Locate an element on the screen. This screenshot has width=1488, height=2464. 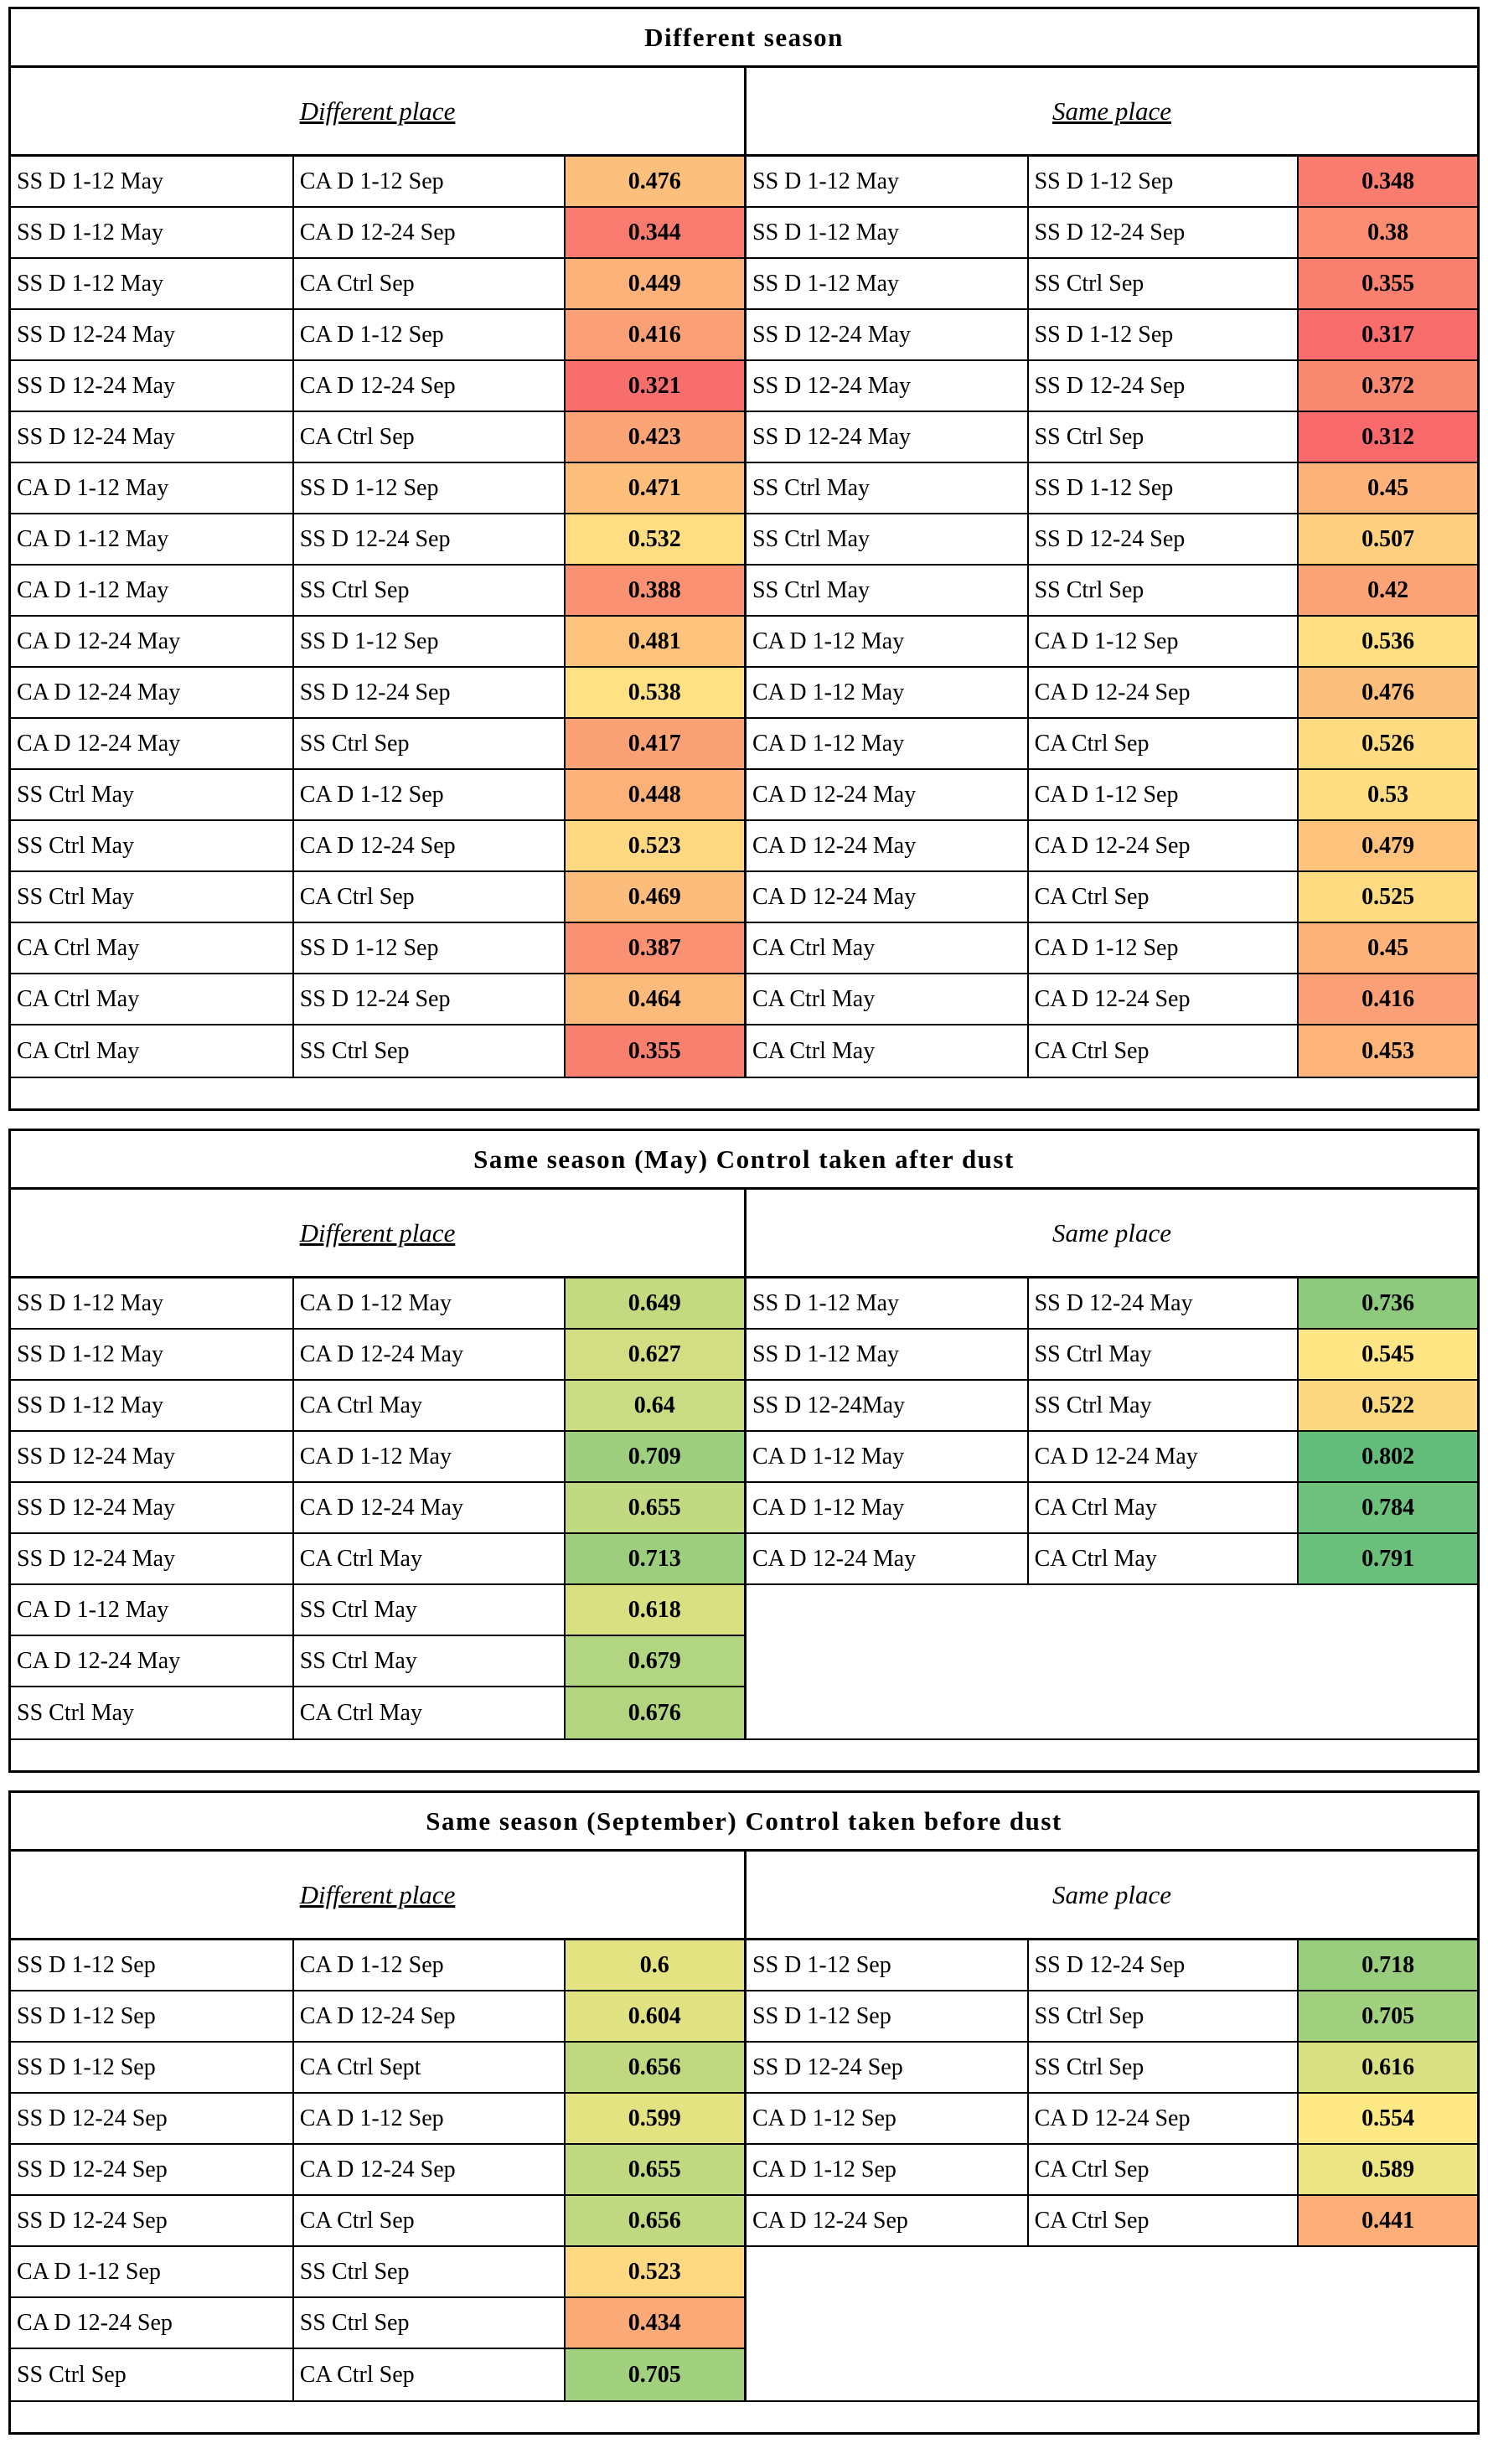
table-row: SS D 12-24 May SS Ctrl Sep 0.312 is located at coordinates (1112, 438).